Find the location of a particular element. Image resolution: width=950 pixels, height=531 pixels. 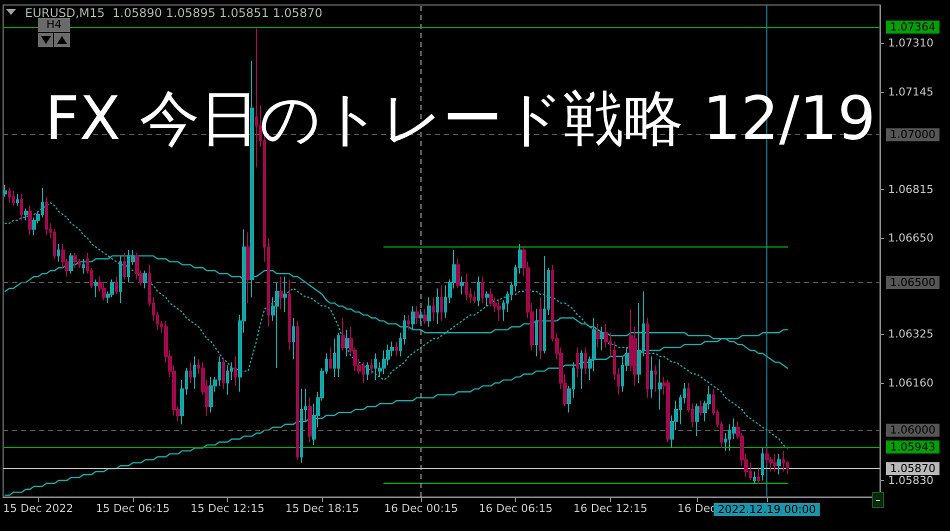

y-tick-label: 1.07310 is located at coordinates (911, 43).